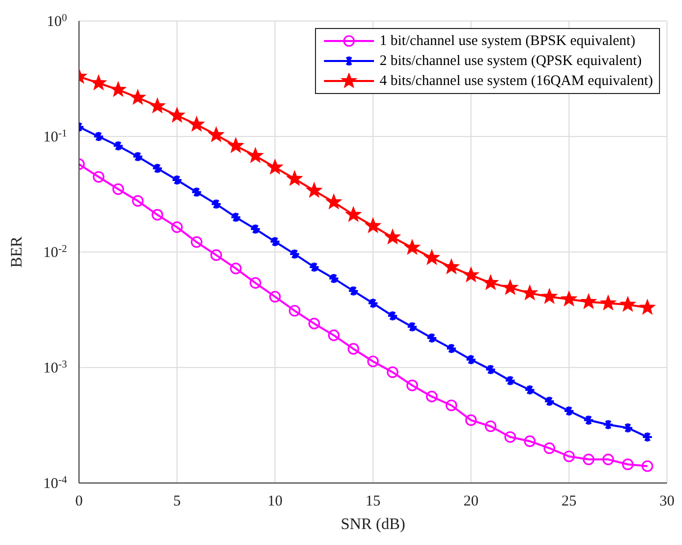 This screenshot has width=682, height=545. Describe the element at coordinates (511, 61) in the screenshot. I see `legend-label: 2 bits/channel use system (QPSK equivalent)` at that location.